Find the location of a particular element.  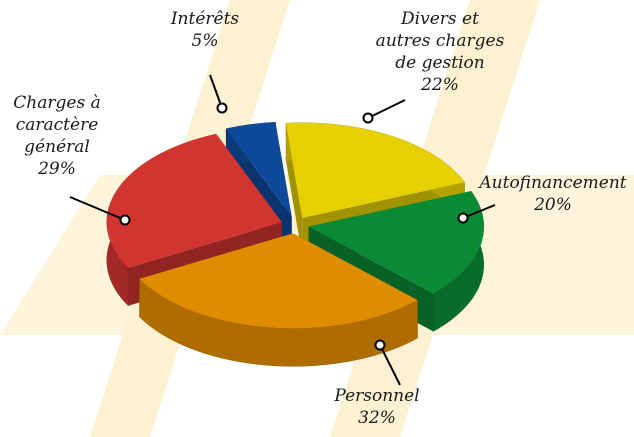

category-label: Personnel is located at coordinates (377, 396).